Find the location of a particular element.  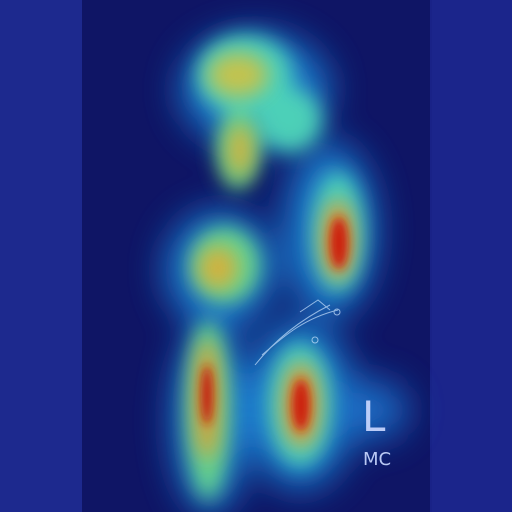

initials-label: MC is located at coordinates (377, 459).